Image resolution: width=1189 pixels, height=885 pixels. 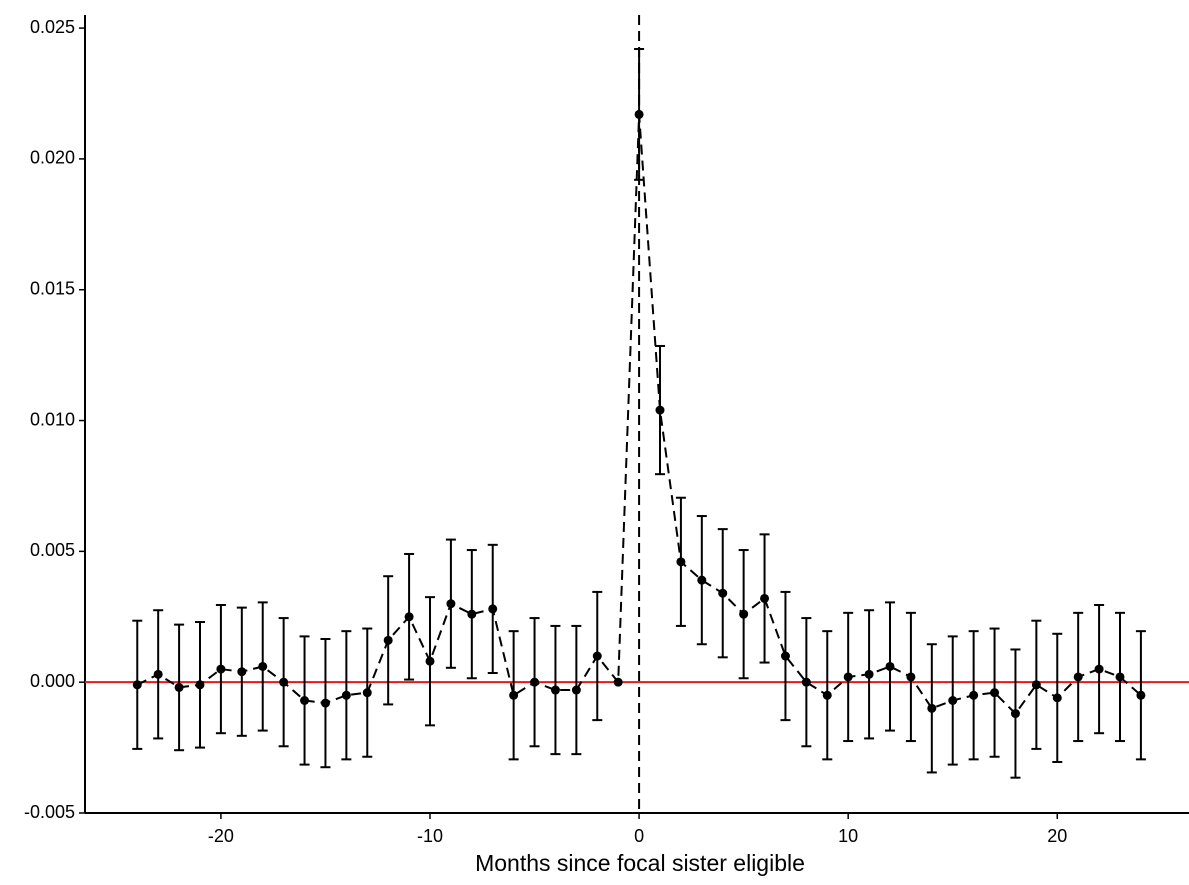 What do you see at coordinates (52, 288) in the screenshot?
I see `y-tick-label: 0.015` at bounding box center [52, 288].